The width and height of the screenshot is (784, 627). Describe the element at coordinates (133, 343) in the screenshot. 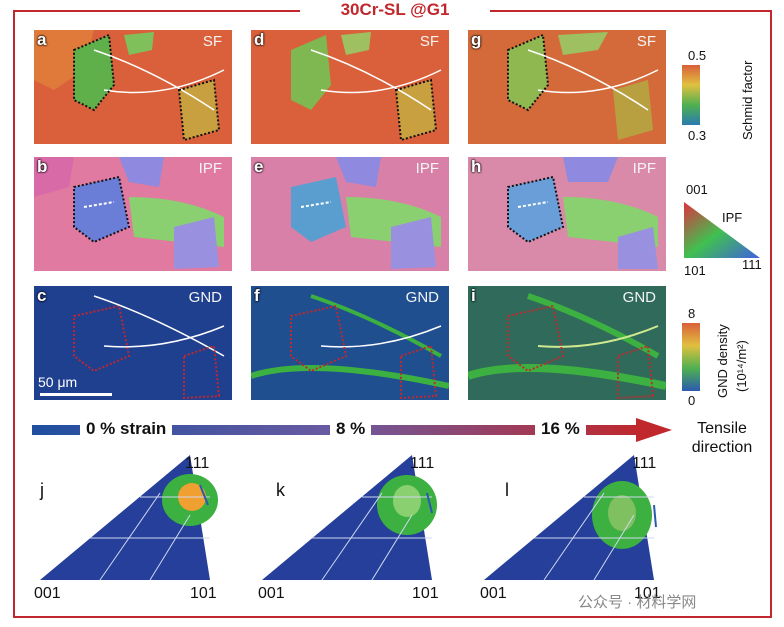

I see `panel-c-gnd-map: c GND 50 μm` at that location.